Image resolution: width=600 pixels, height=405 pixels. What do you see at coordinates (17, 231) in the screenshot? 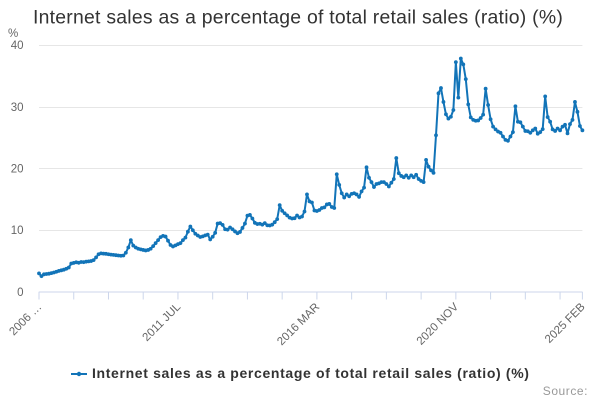
I see `svg-text: 10` at bounding box center [17, 231].